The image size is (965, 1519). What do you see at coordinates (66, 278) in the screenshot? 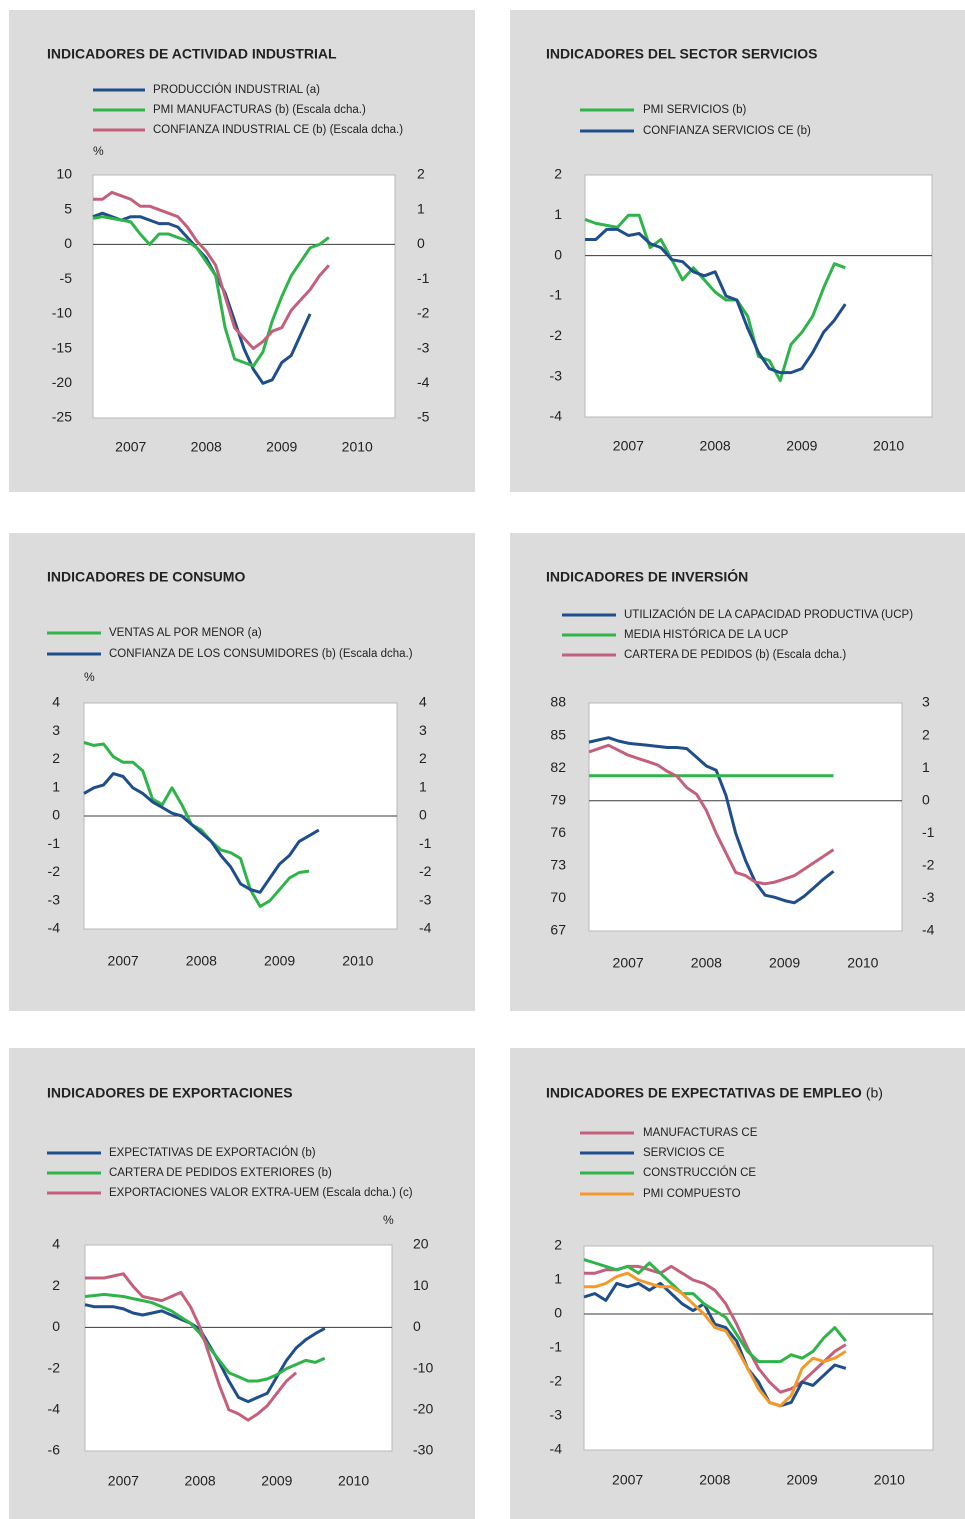
I see `y-tick-label: -5` at bounding box center [66, 278].